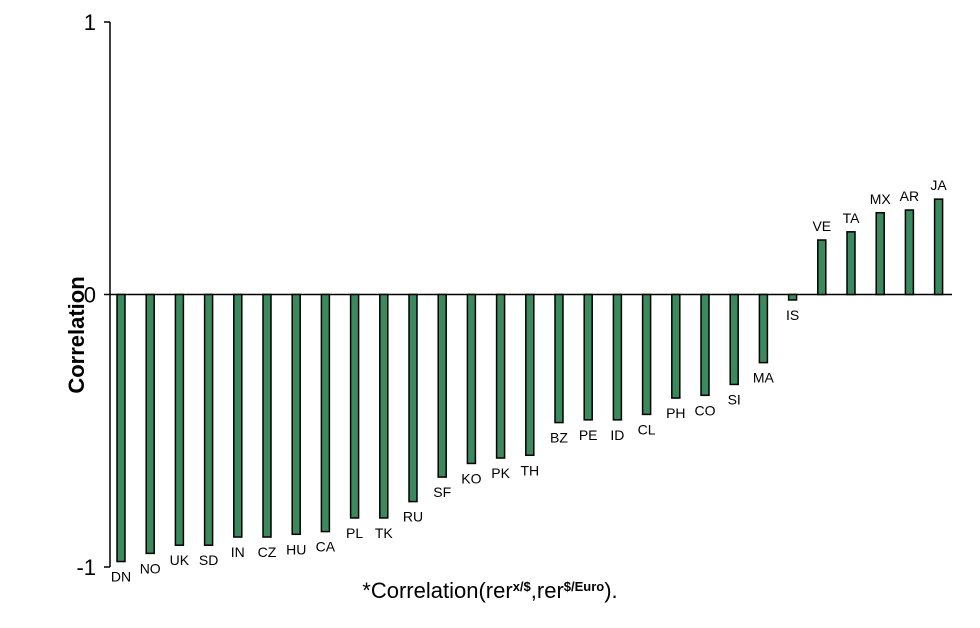 The height and width of the screenshot is (628, 980). What do you see at coordinates (675, 413) in the screenshot?
I see `bar-label: PH` at bounding box center [675, 413].